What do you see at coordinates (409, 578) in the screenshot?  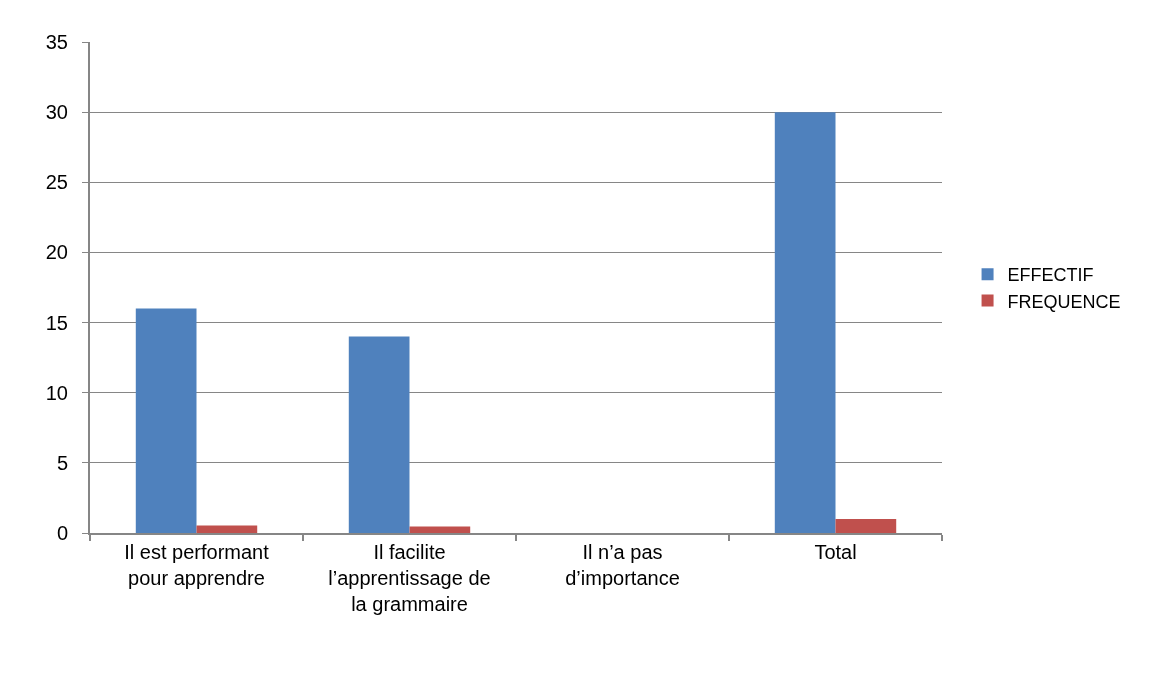 I see `x-tick-label: Il facilite l’apprentissage de la grammaire` at bounding box center [409, 578].